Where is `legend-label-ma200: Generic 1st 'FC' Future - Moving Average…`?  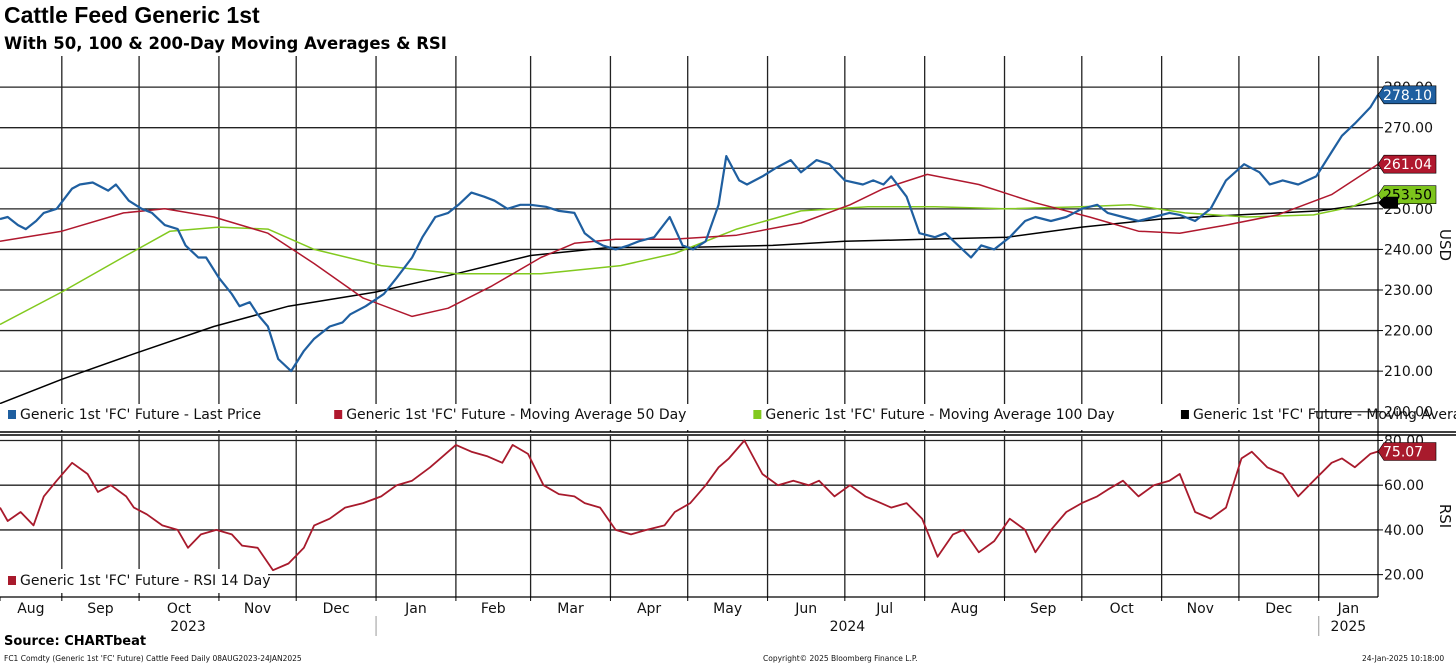
legend-label-ma200: Generic 1st 'FC' Future - Moving Average… is located at coordinates (1324, 415).